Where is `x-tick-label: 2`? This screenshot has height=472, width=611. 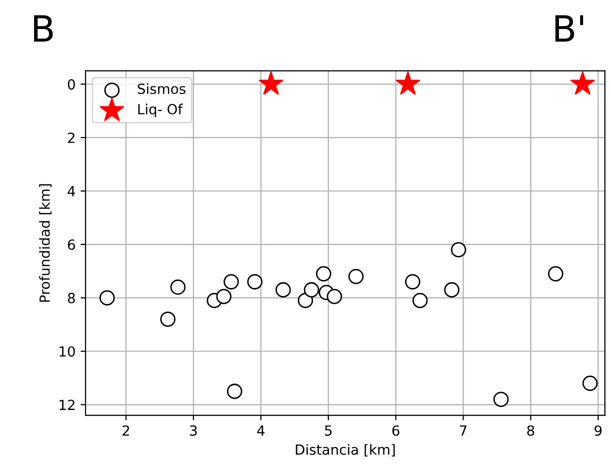 x-tick-label: 2 is located at coordinates (126, 430).